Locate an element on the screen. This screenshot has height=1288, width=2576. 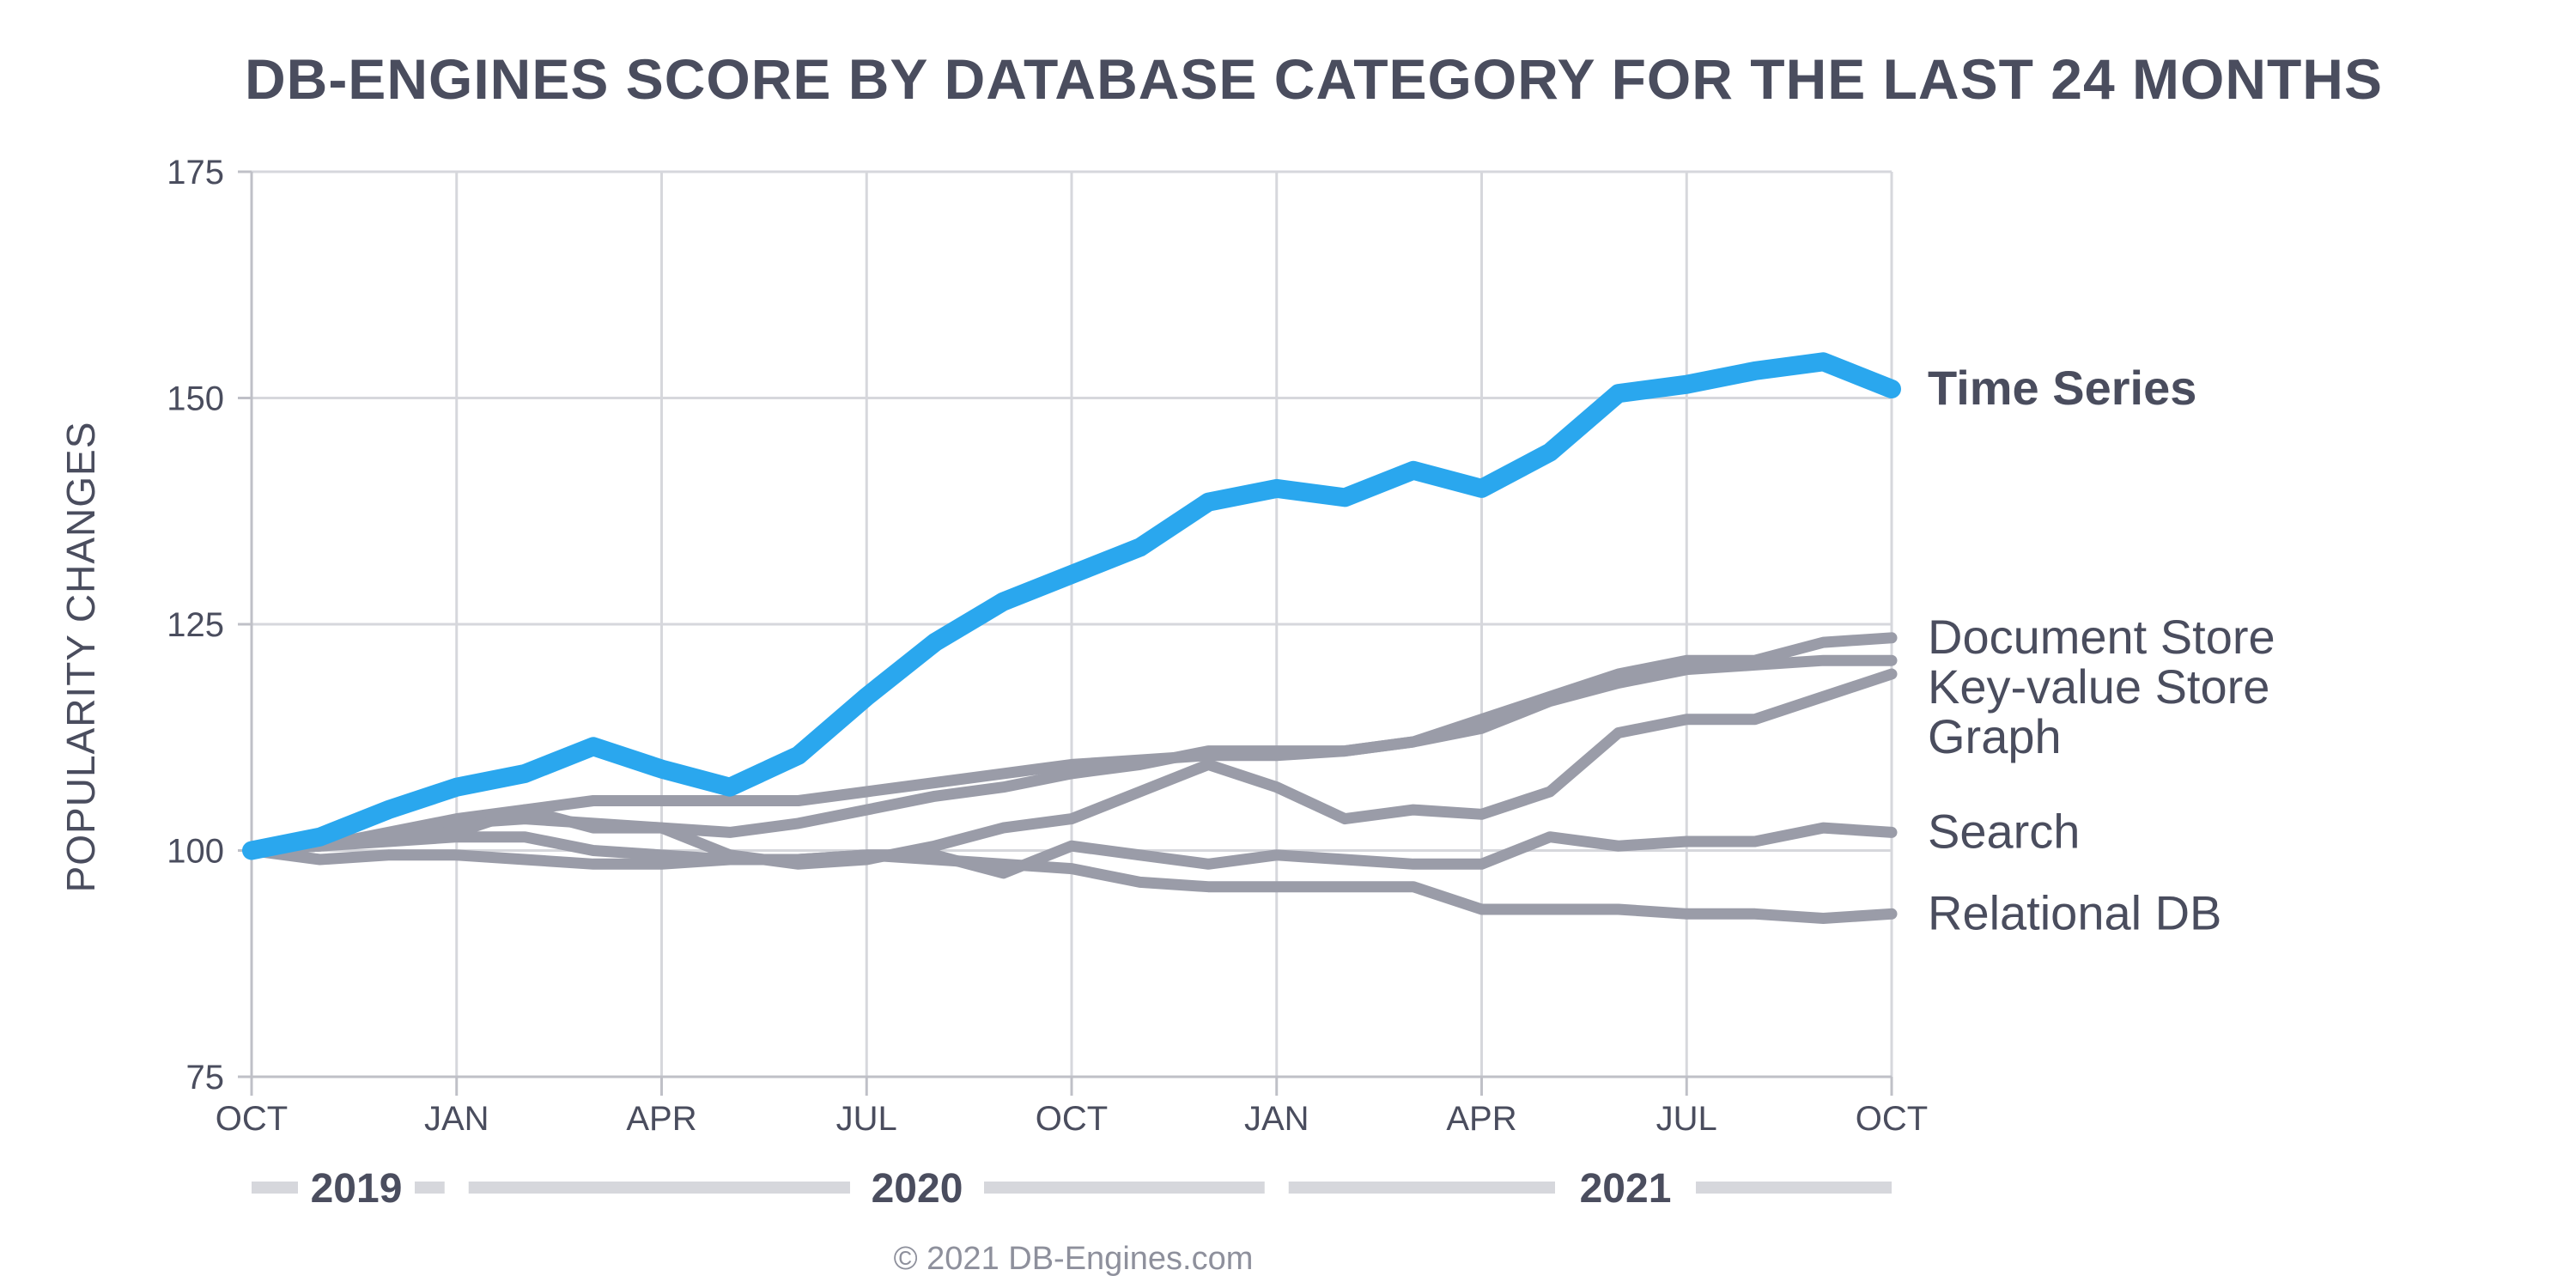
y-tick-label: 125 is located at coordinates (196, 625).